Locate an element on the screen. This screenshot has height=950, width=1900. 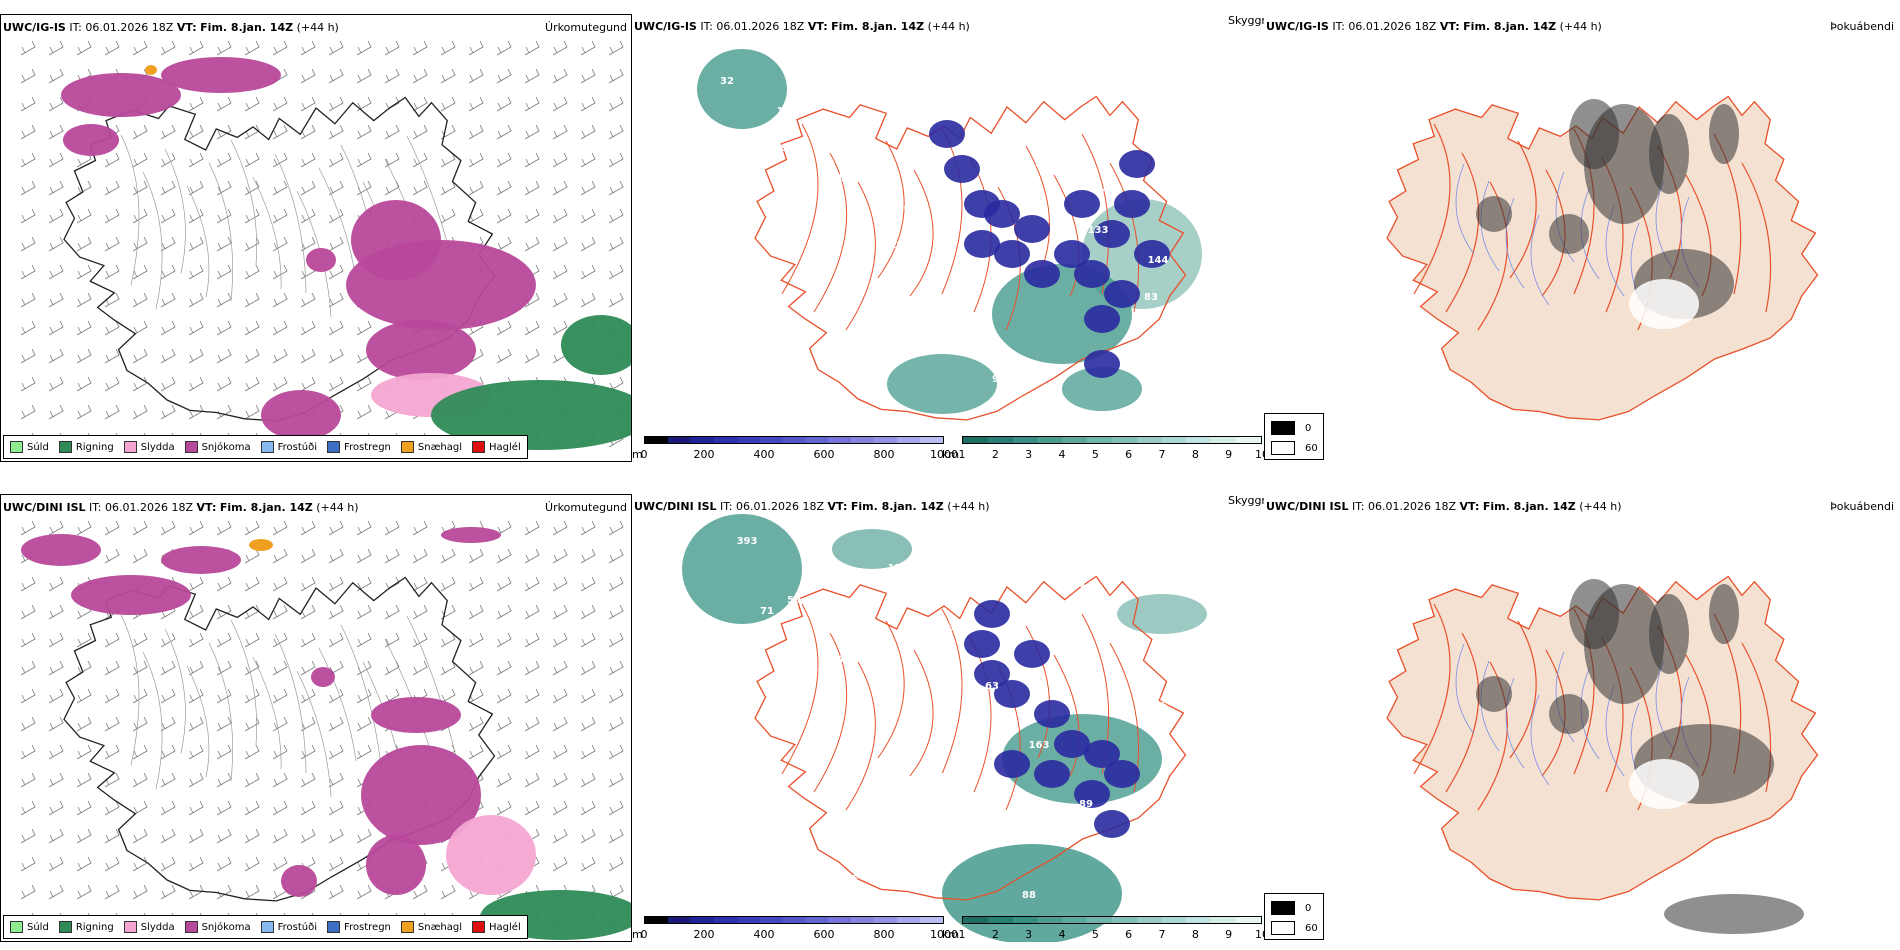
cloud-base-label: 406 is located at coordinates (946, 312).